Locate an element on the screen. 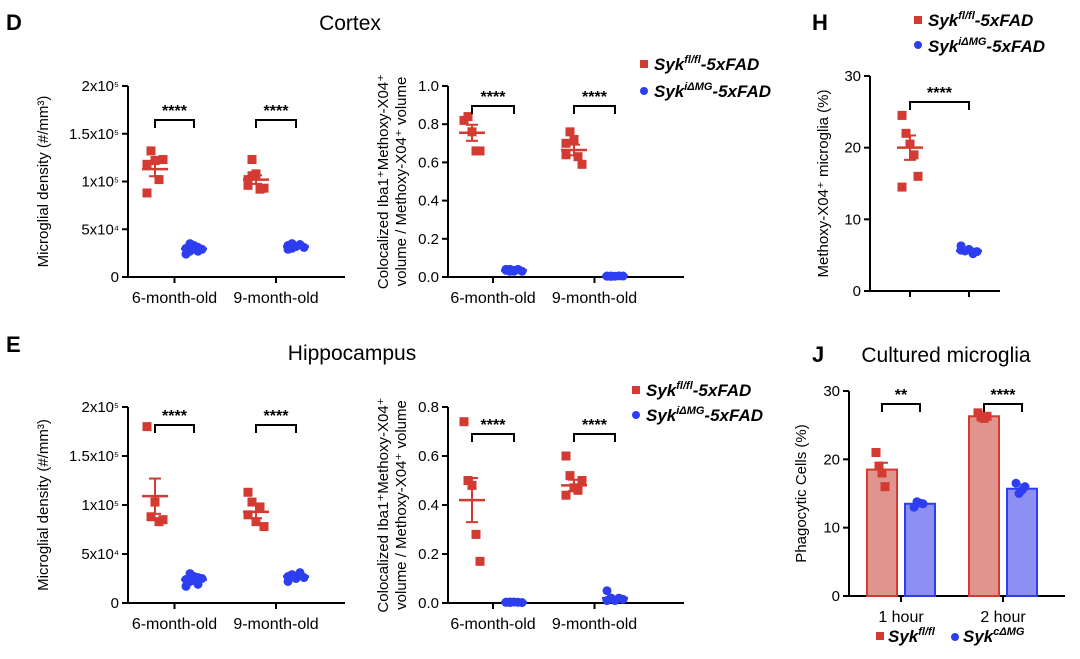 The width and height of the screenshot is (1080, 659). y-axis-label-line1: Colocalized Iba1⁺Methoxy-X04⁺ is located at coordinates (383, 181).